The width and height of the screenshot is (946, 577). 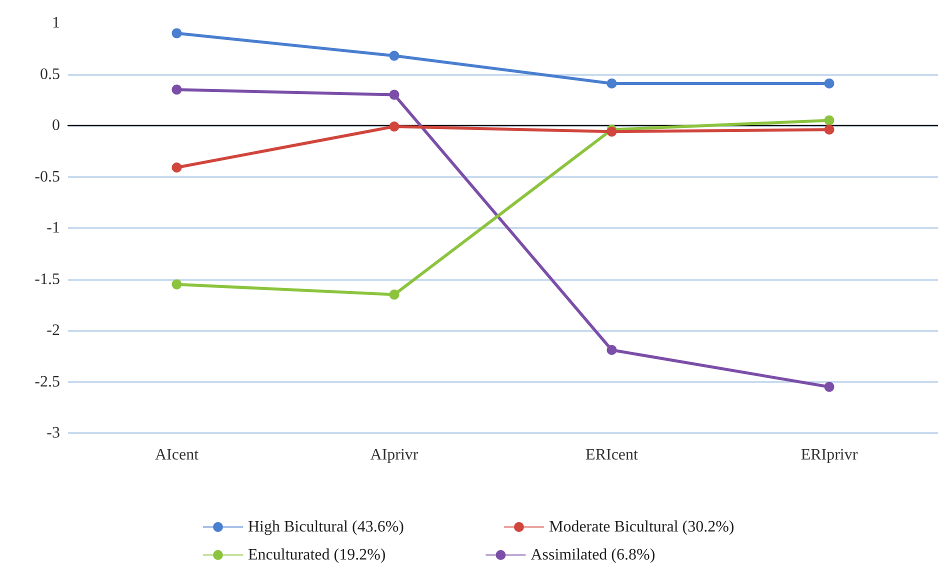 I want to click on legend-label: Enculturated (19.2%), so click(x=317, y=555).